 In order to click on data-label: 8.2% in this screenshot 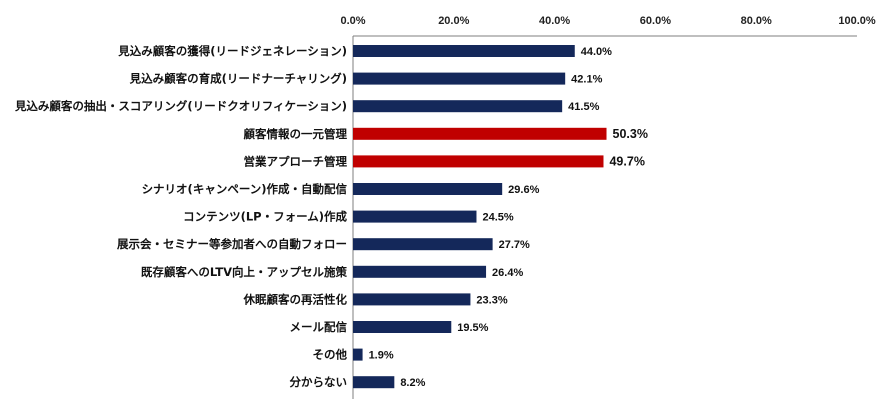, I will do `click(412, 383)`.